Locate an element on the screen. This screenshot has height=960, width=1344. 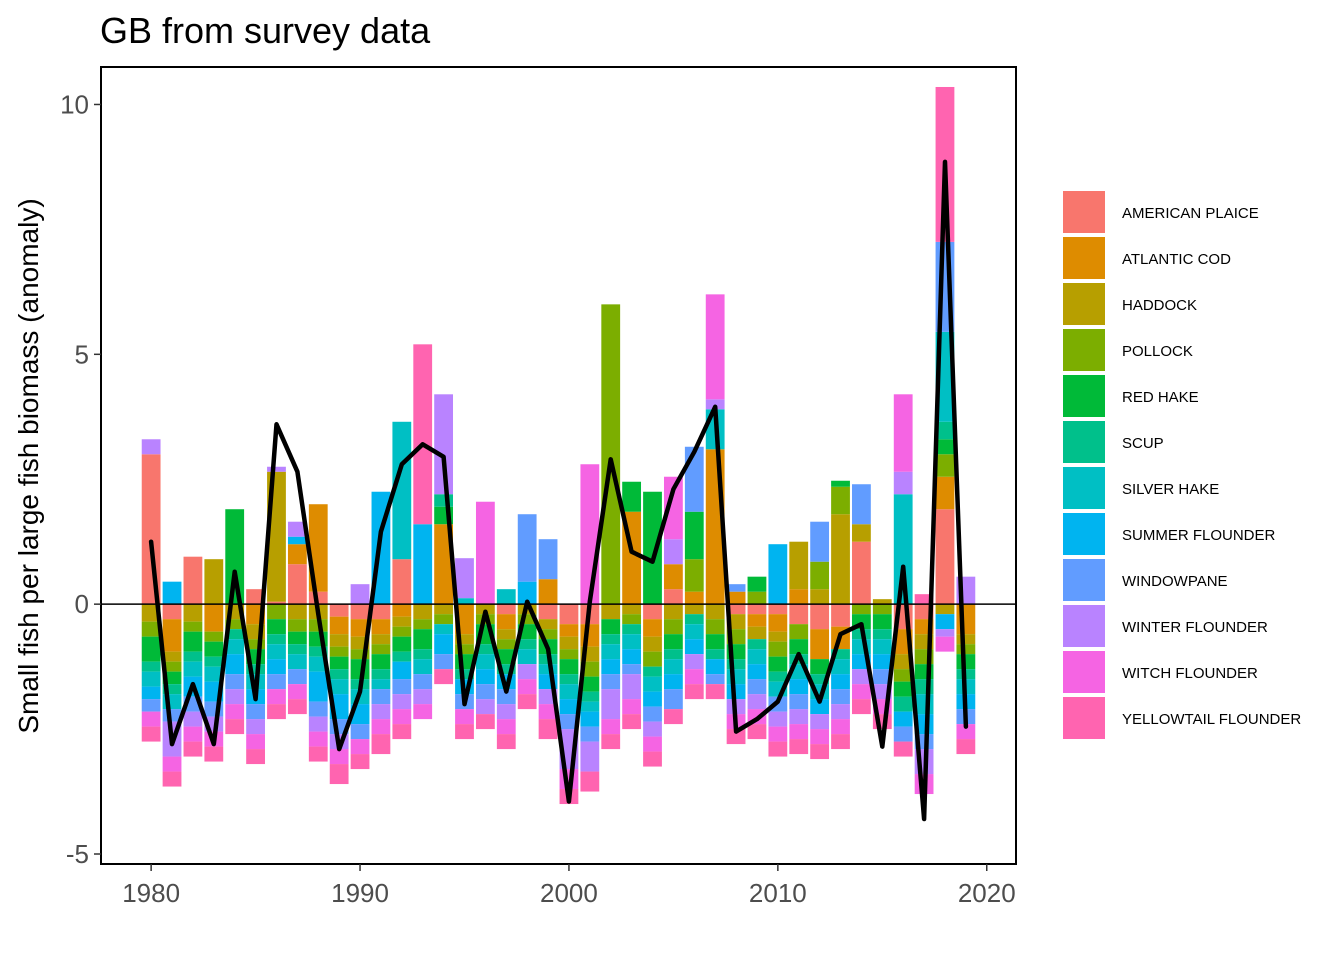
bar-segment-windowpane-1996 is located at coordinates (485, 692).